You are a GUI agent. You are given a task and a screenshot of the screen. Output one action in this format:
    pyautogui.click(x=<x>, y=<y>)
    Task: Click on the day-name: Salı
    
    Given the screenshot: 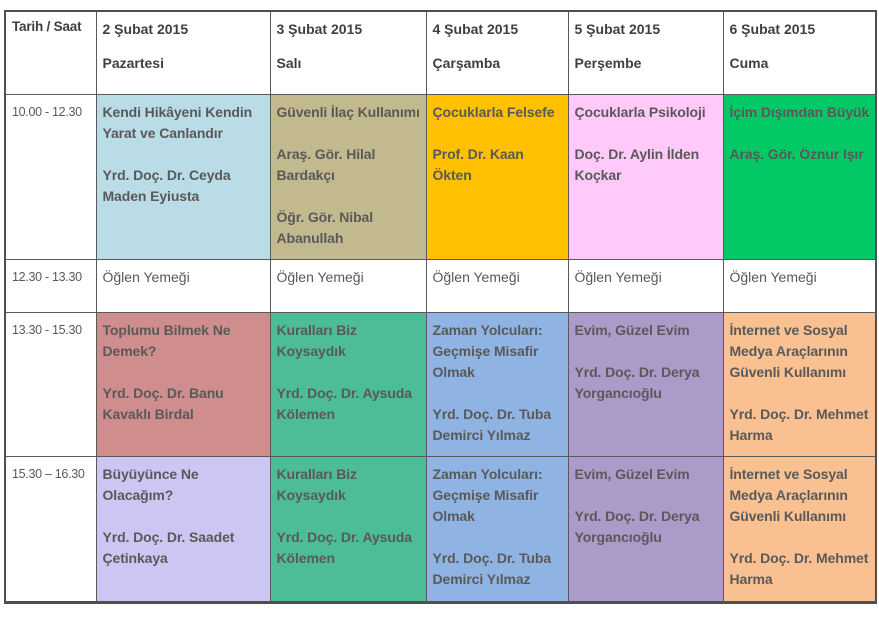 What is the action you would take?
    pyautogui.click(x=289, y=63)
    